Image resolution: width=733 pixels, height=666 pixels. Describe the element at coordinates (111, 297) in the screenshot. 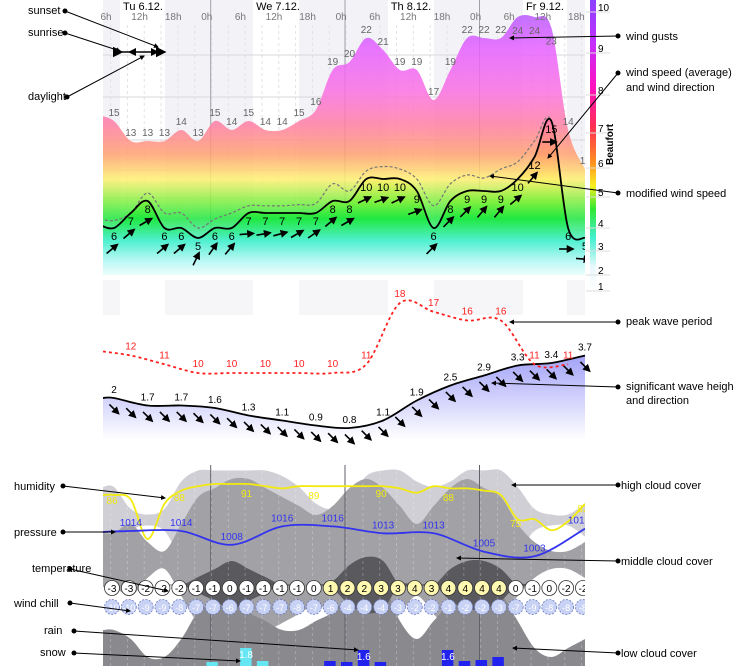

I see `night-band` at that location.